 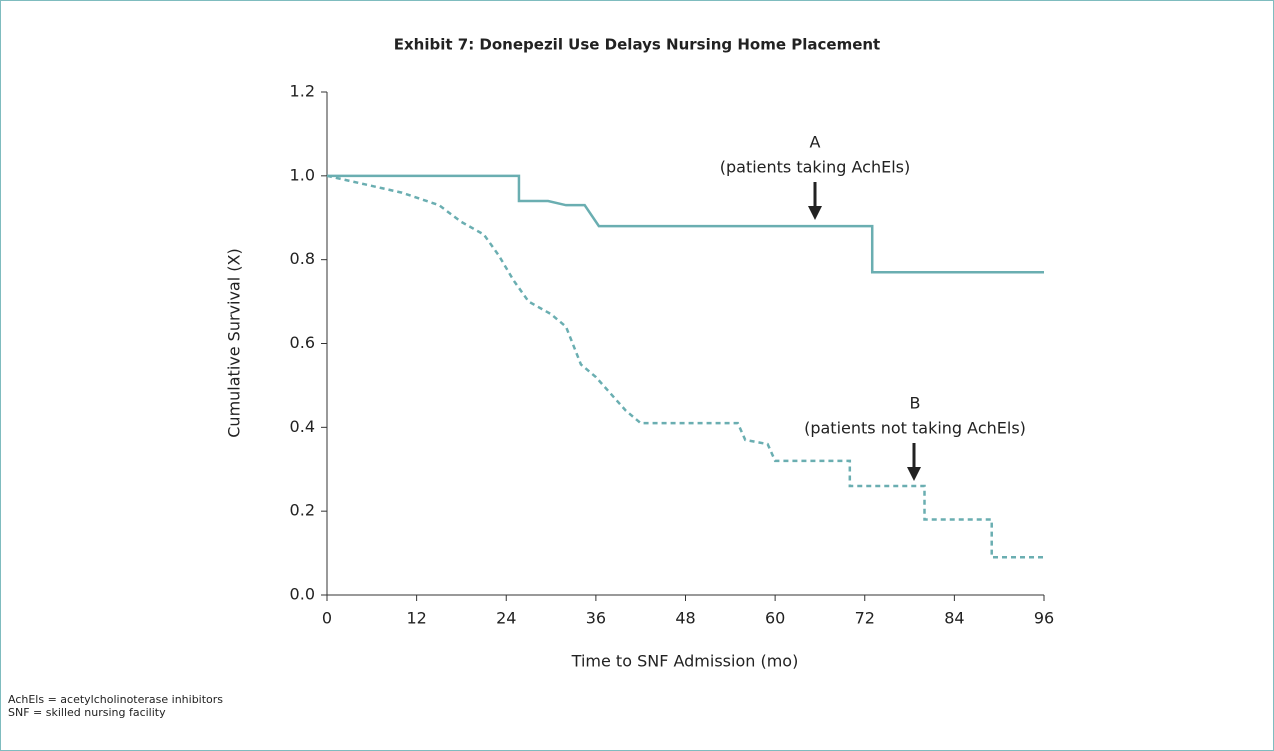 I want to click on x-tick-label: 0, so click(x=327, y=618).